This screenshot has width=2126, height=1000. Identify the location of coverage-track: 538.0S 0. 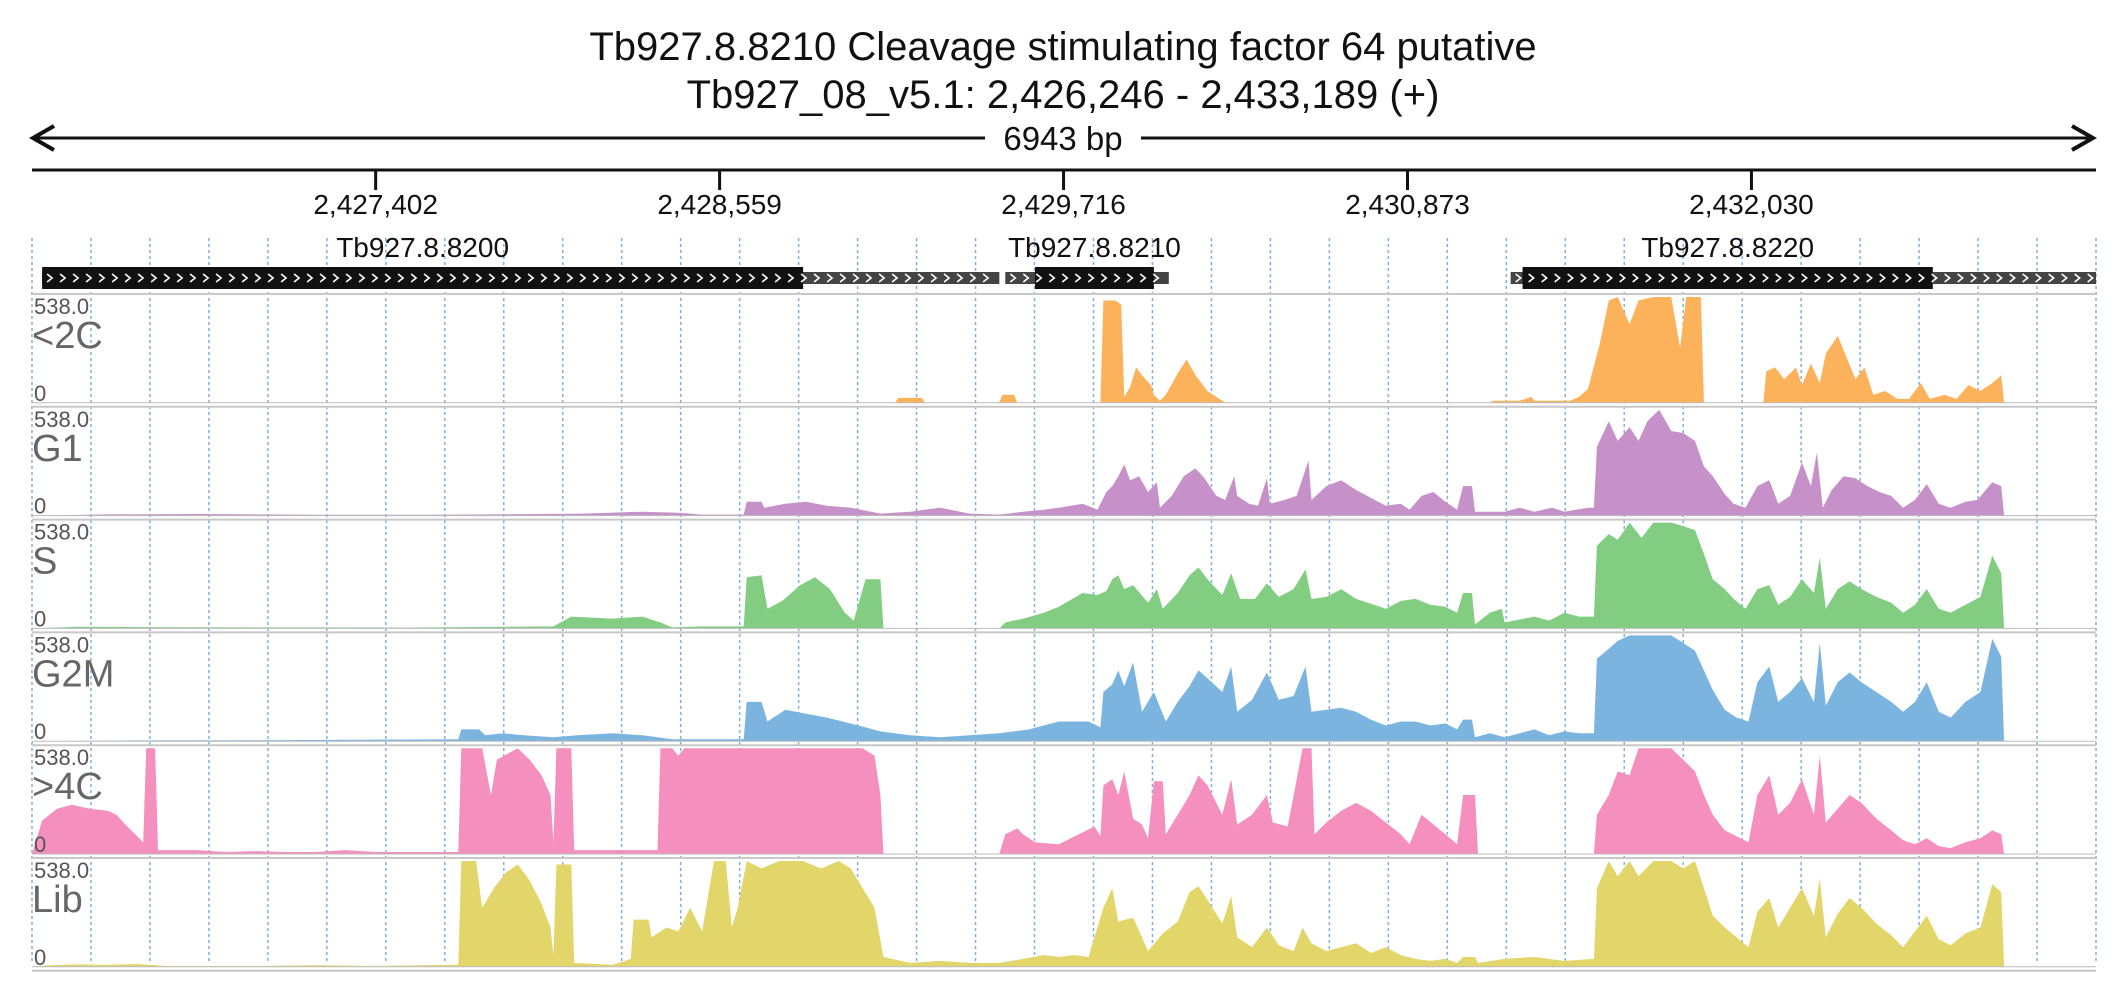
(1064, 574).